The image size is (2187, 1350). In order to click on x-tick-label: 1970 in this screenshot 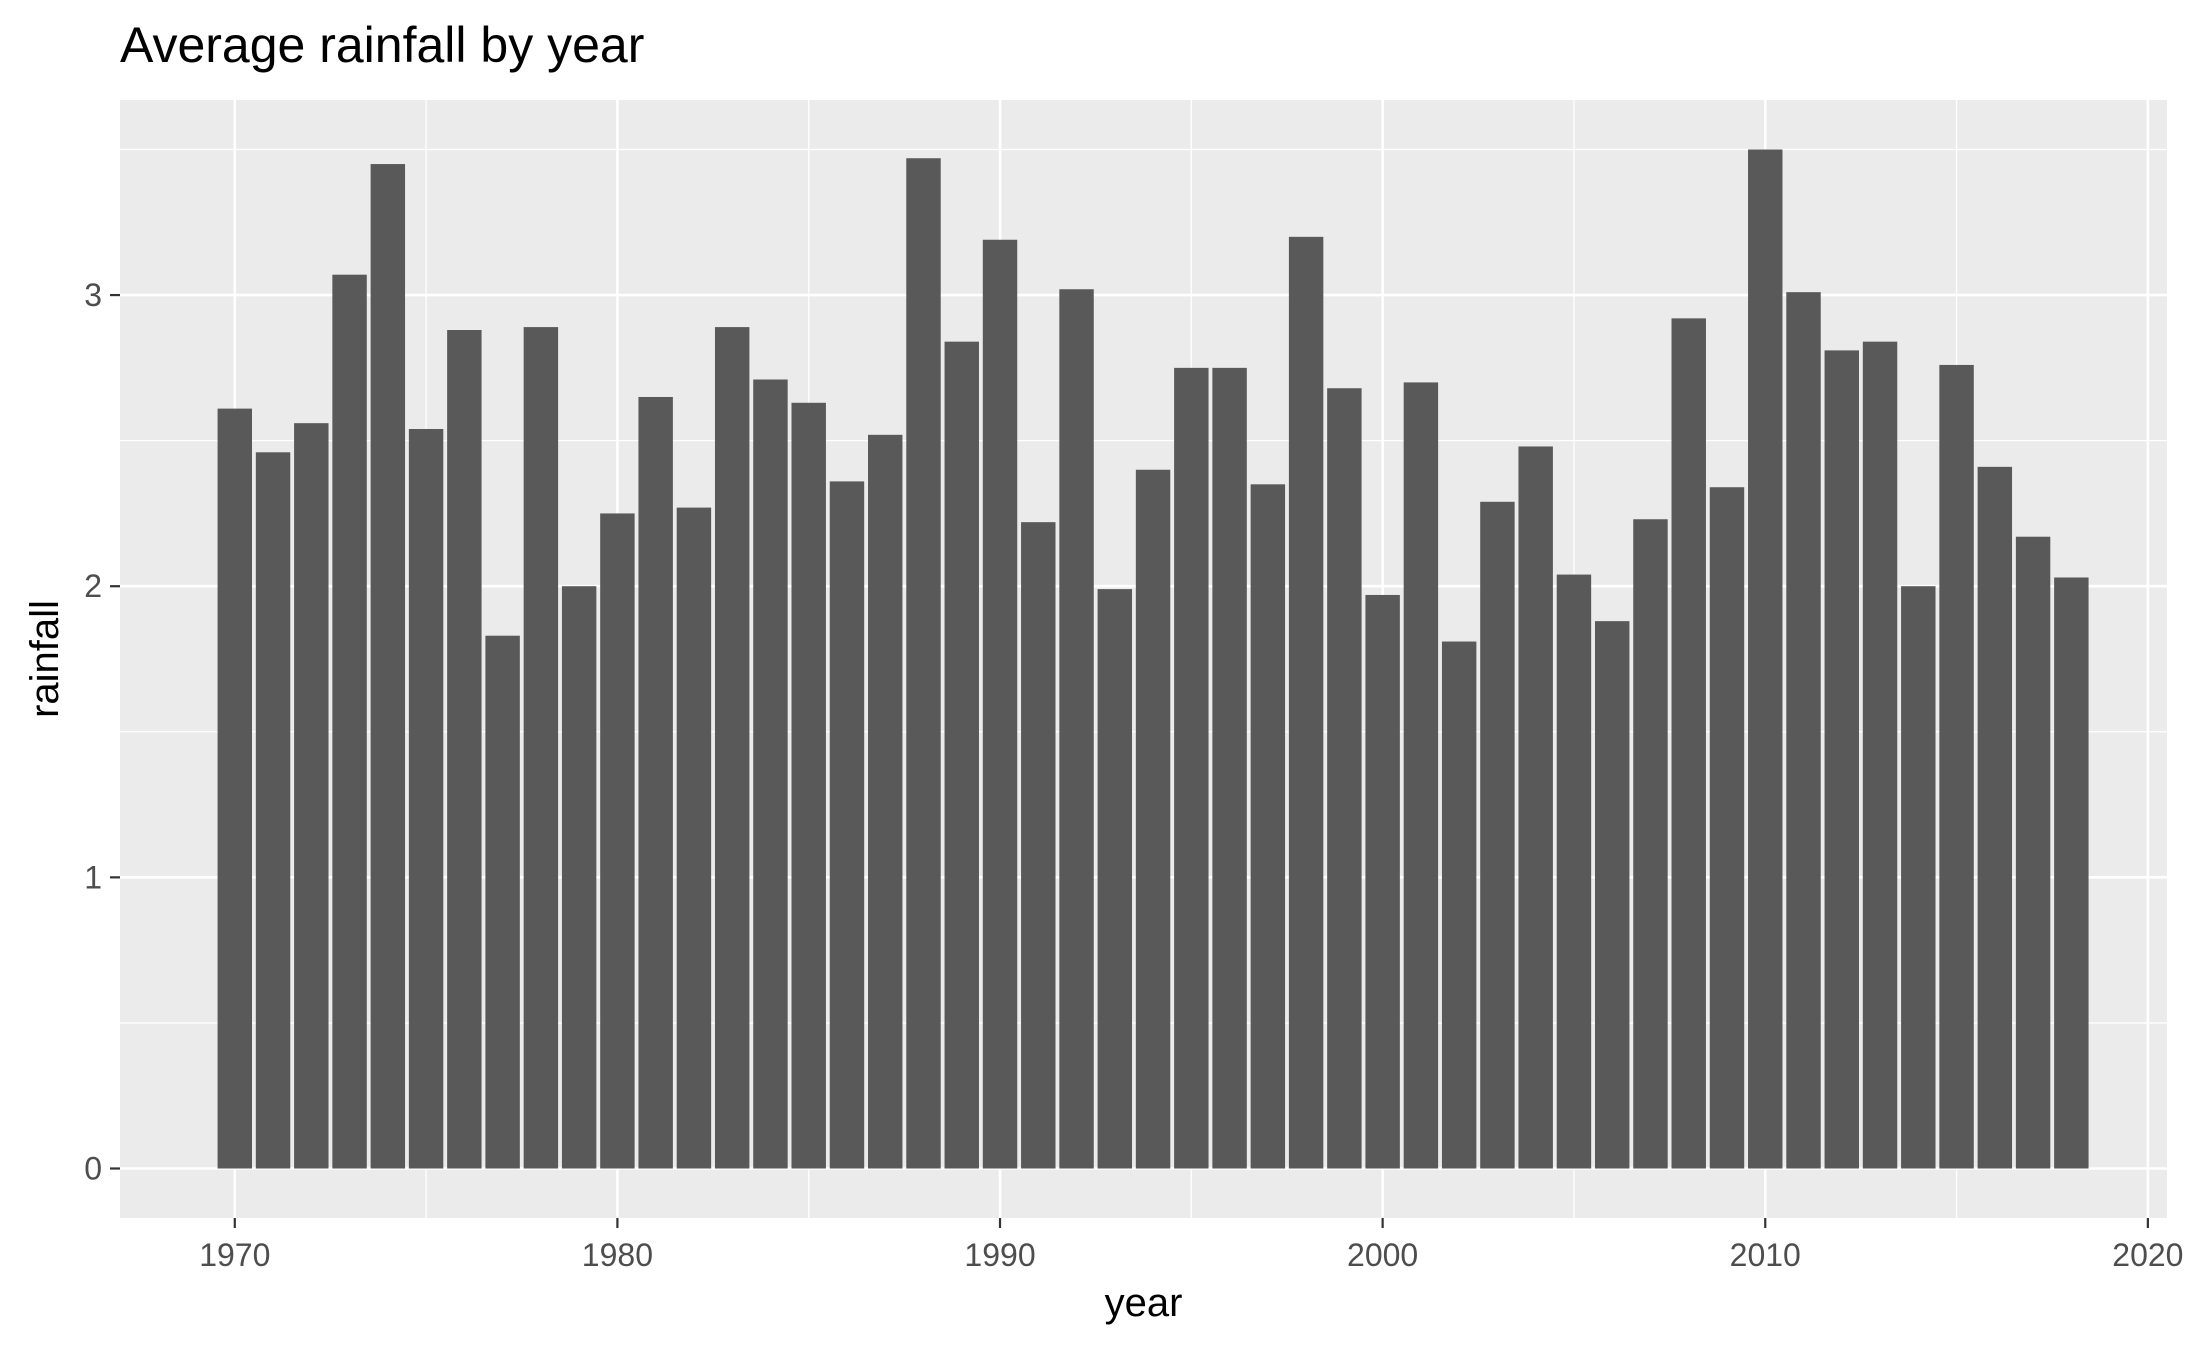, I will do `click(234, 1255)`.